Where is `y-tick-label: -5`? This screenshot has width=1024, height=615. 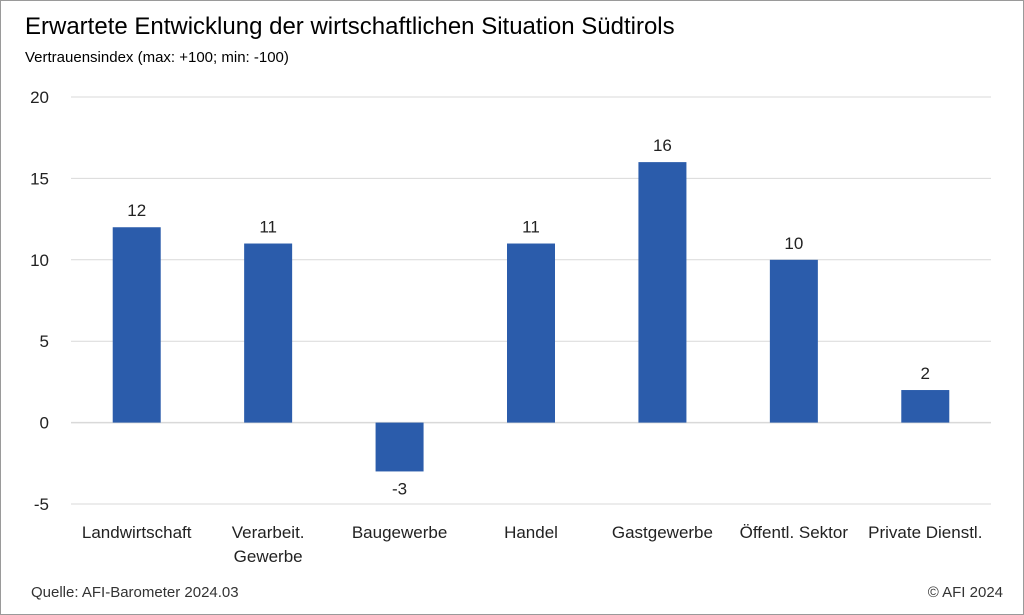 y-tick-label: -5 is located at coordinates (41, 504).